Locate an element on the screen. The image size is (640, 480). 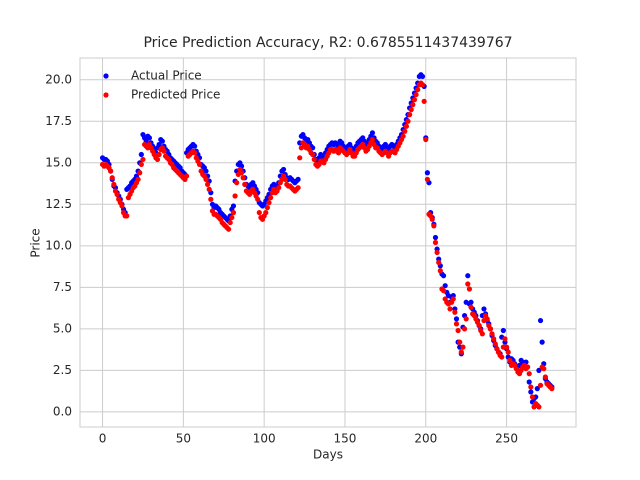
x-tick-label: 250 is located at coordinates (506, 439).